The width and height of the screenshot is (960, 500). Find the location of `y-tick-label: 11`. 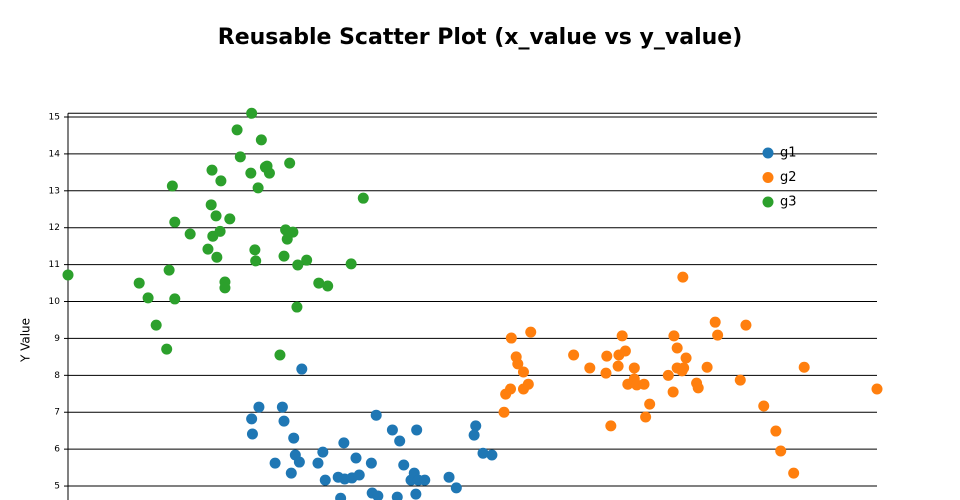

y-tick-label: 11 is located at coordinates (54, 265).